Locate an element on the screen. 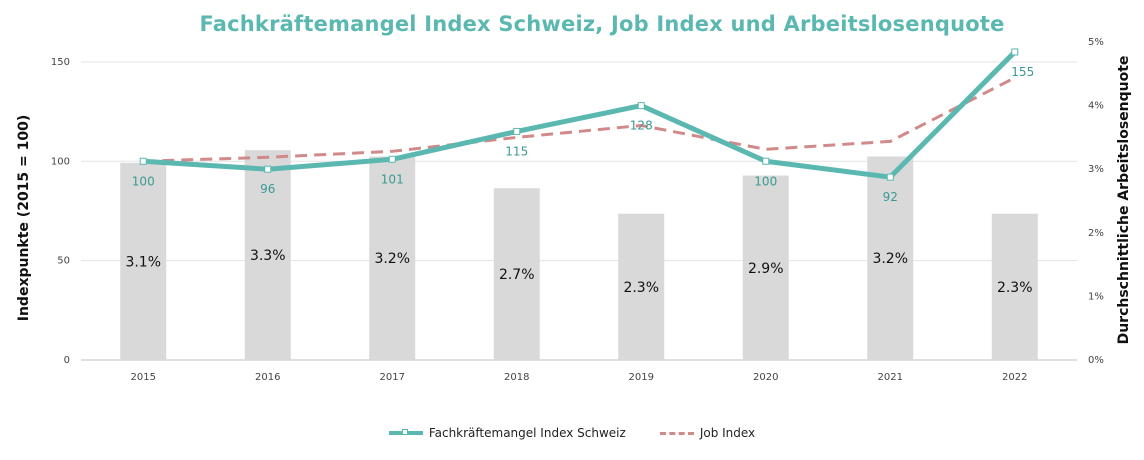 The image size is (1144, 460). x-tick-label: 2016 is located at coordinates (267, 377).